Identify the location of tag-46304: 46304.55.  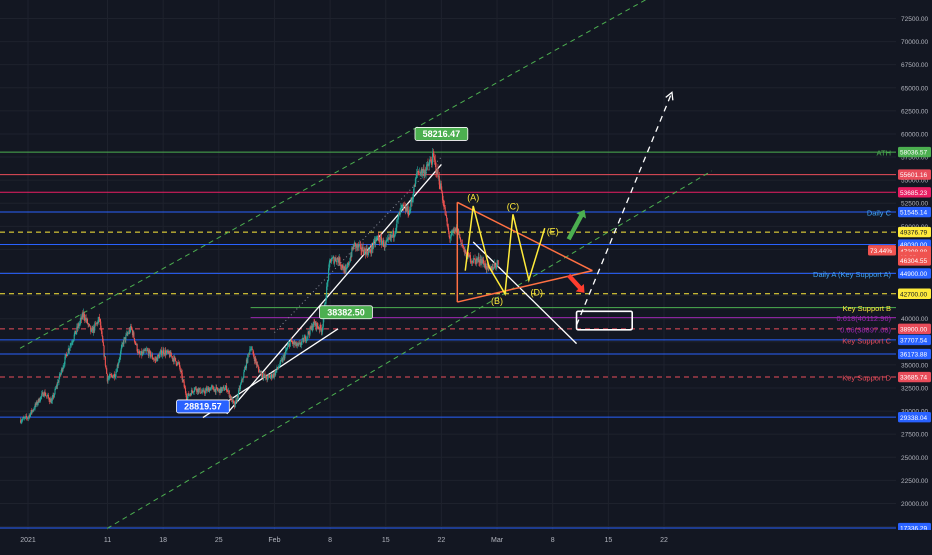
(913, 261).